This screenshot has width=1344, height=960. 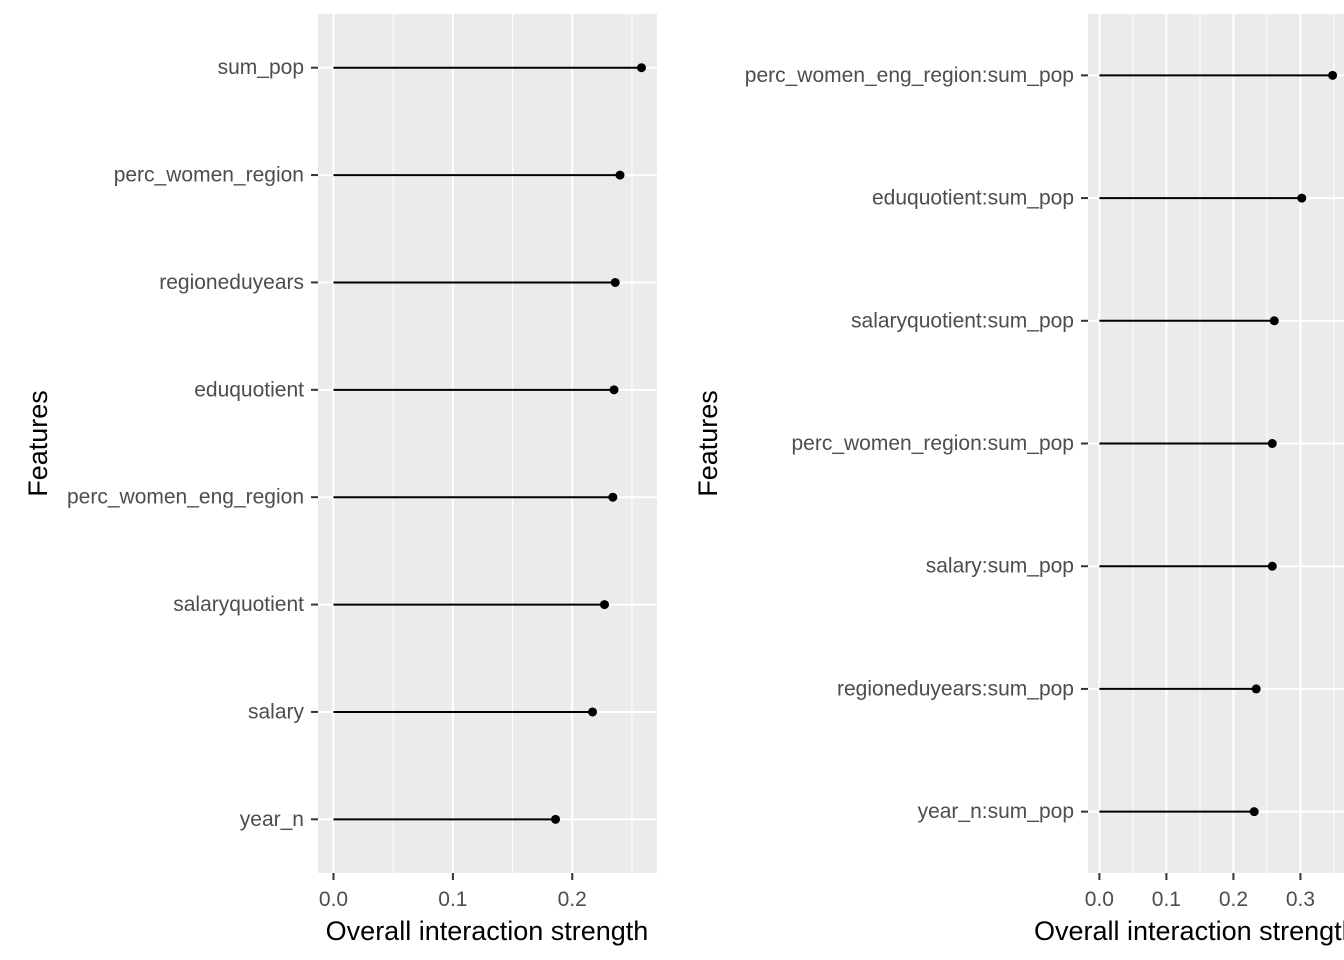 I want to click on y-tick-label: year_n:sum_pop, so click(x=996, y=811).